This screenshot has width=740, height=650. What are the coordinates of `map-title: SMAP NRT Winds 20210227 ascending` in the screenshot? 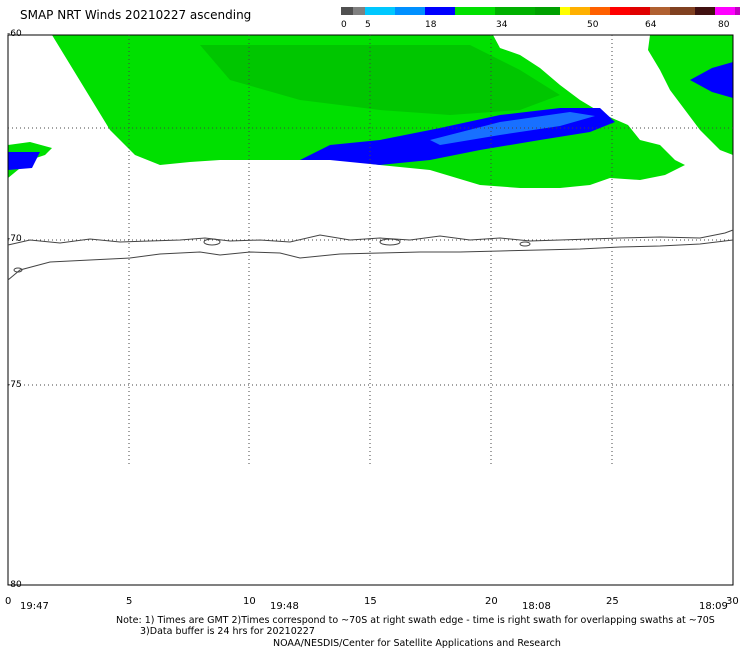 It's located at (136, 15).